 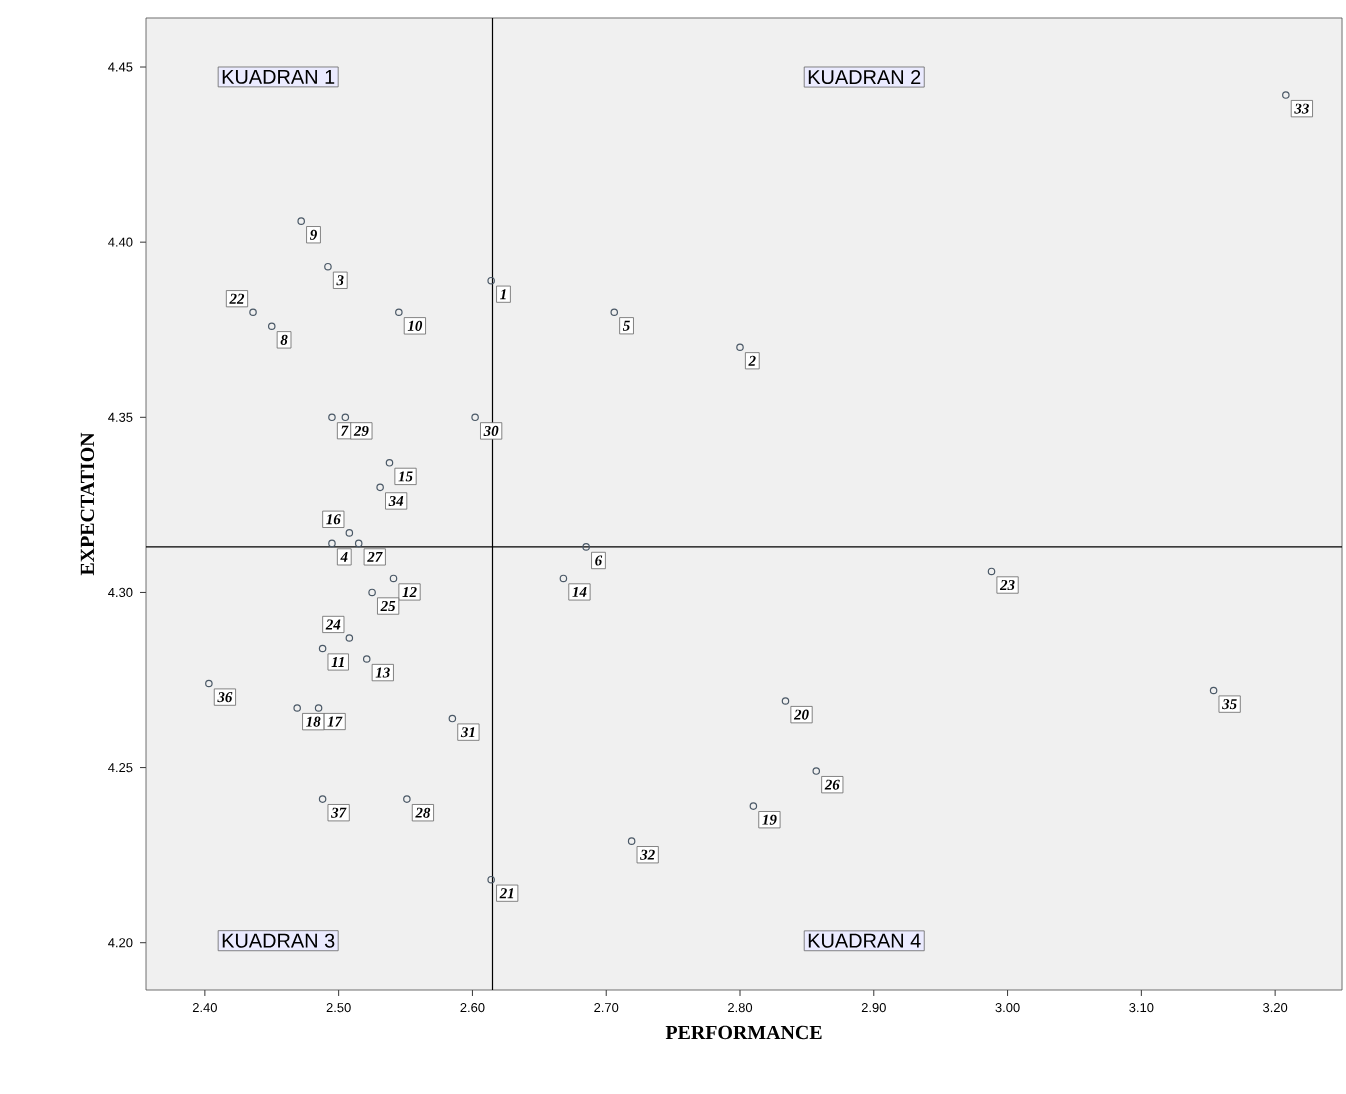 I want to click on annotation: KUADRAN 3, so click(x=278, y=940).